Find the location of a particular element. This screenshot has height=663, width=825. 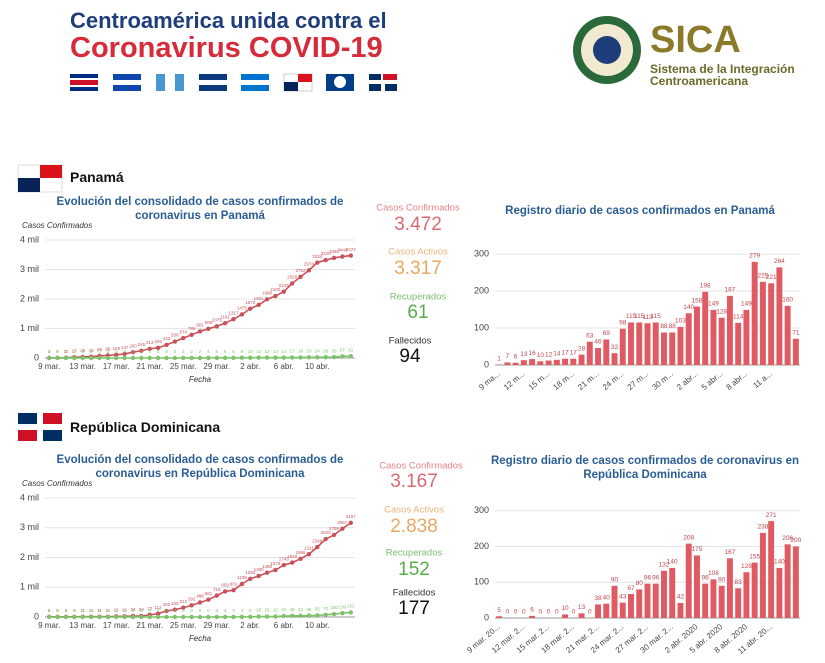

stat-label: Casos Confirmados is located at coordinates (421, 466).